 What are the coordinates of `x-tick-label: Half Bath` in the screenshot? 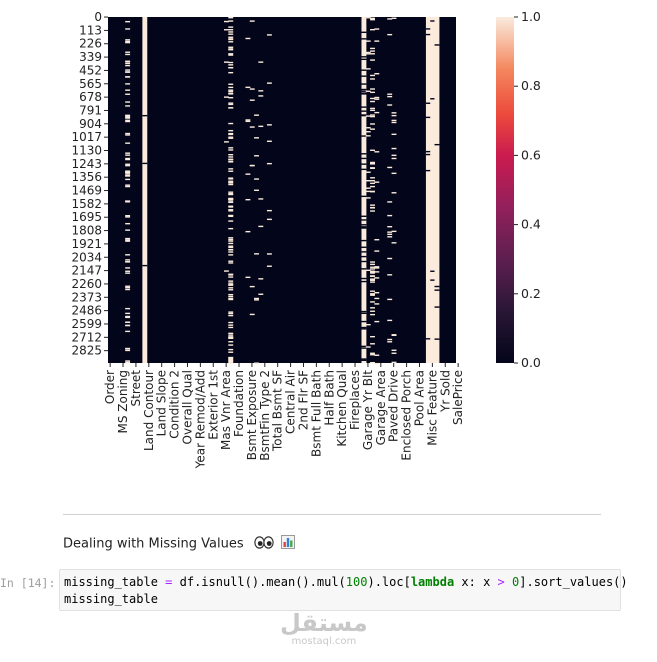 It's located at (329, 398).